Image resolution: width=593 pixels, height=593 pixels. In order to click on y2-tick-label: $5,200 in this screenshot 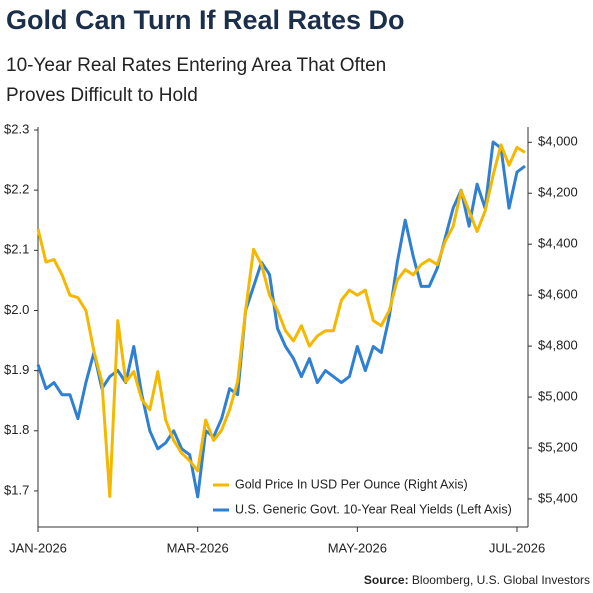, I will do `click(558, 446)`.